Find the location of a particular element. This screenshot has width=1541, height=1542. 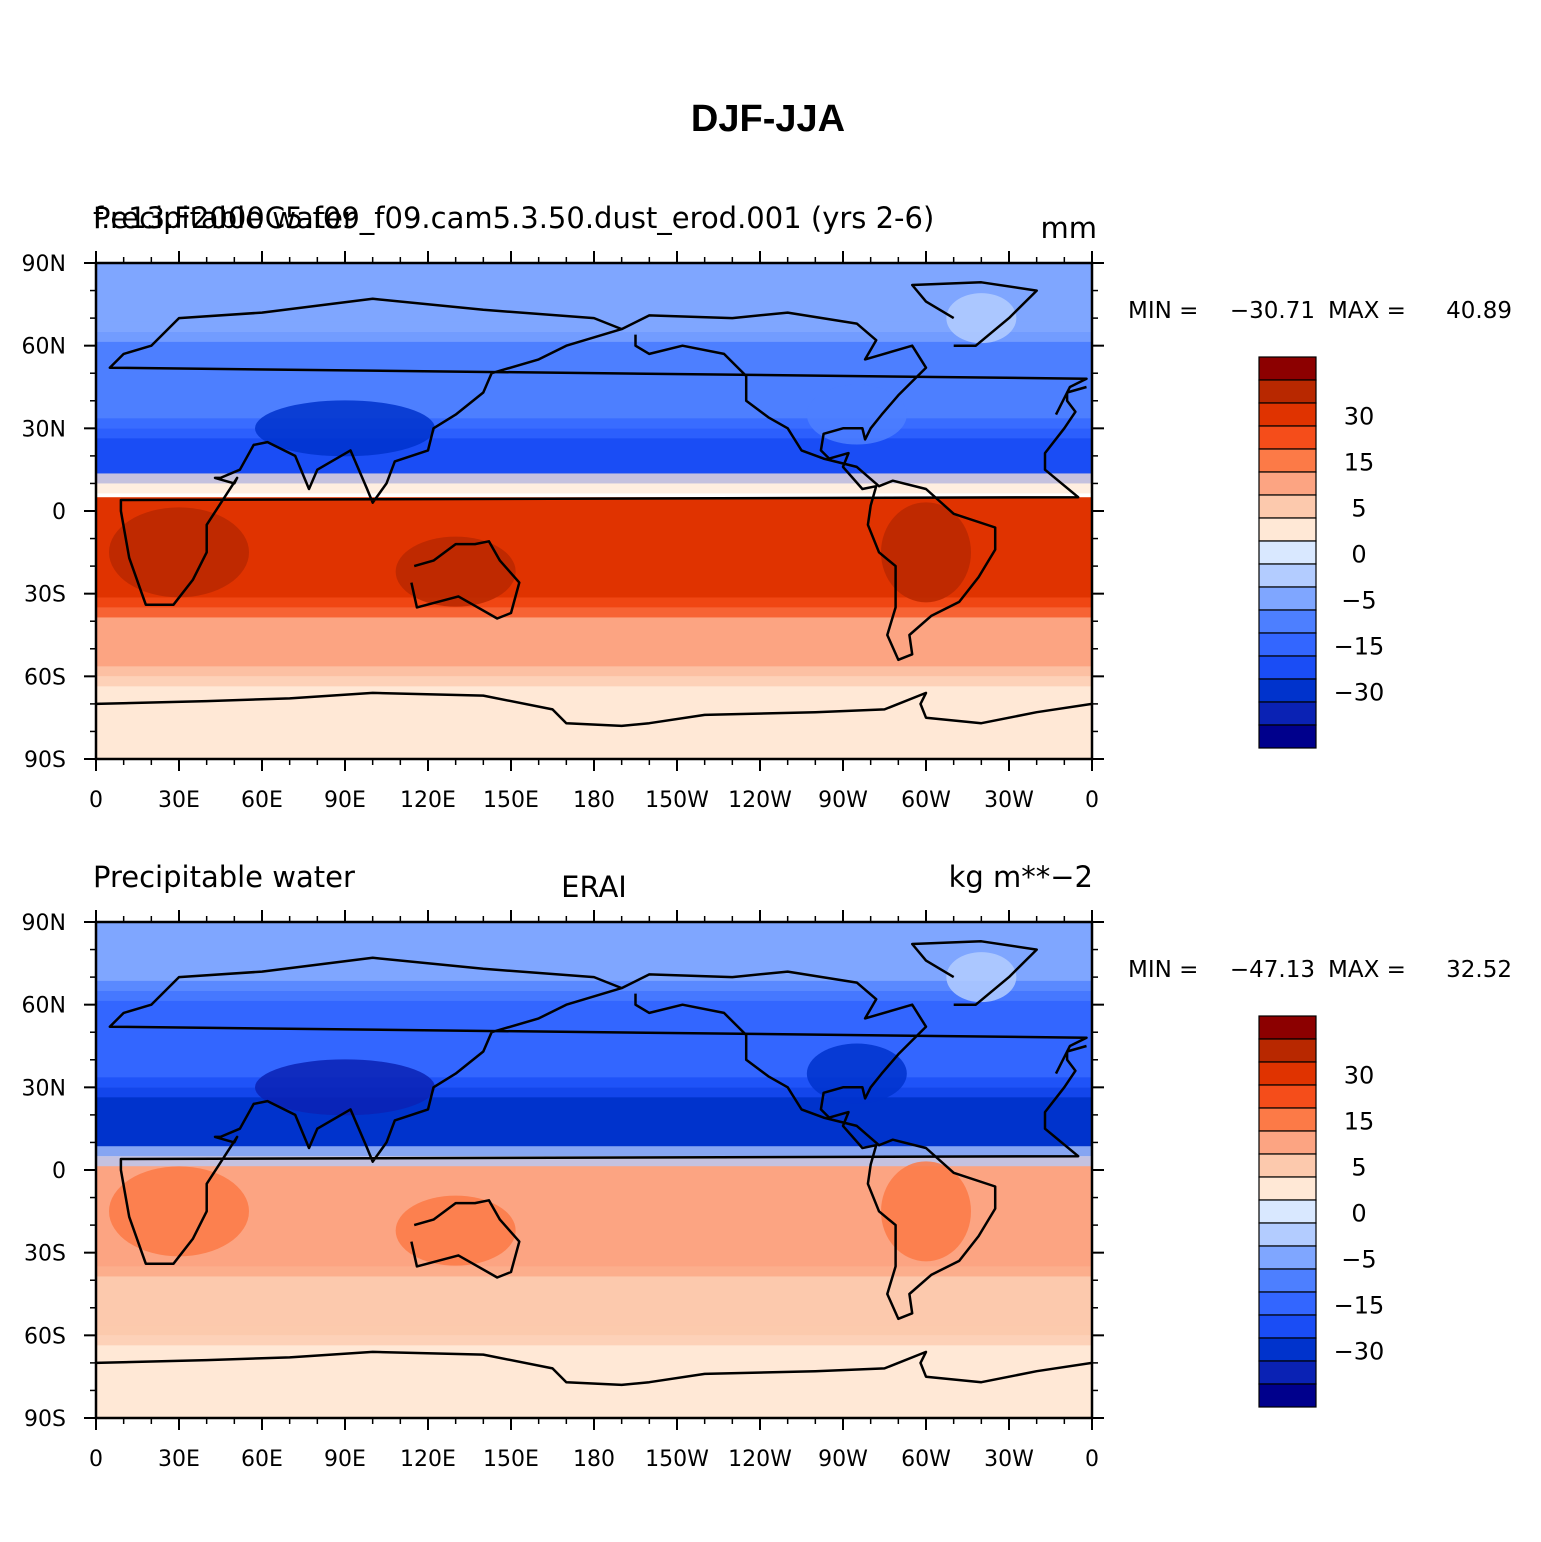

x-tick-label: 150W is located at coordinates (677, 800).